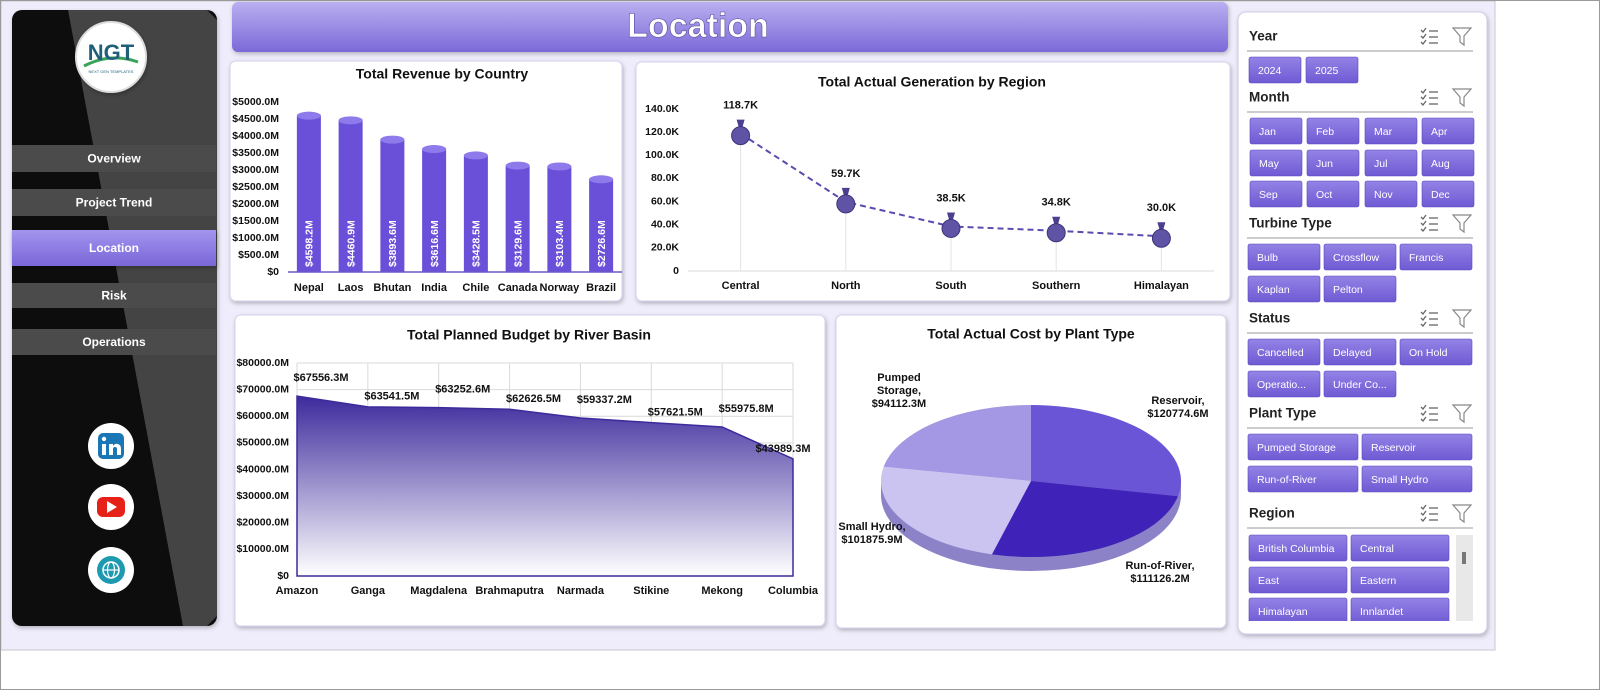  I want to click on data-label: $67556.3M, so click(320, 378).